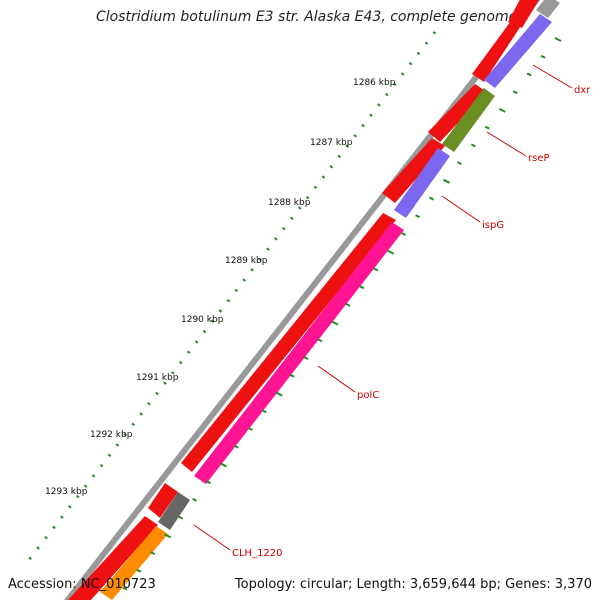  I want to click on leader-polC, so click(336, 379).